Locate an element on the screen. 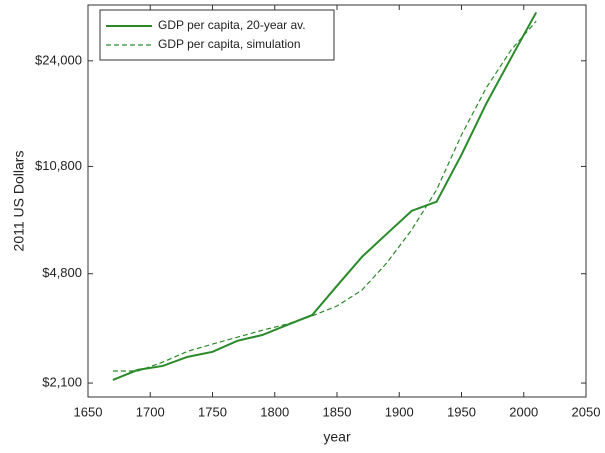 Image resolution: width=605 pixels, height=453 pixels. legend-label: GDP per capita, 20-year av. is located at coordinates (232, 25).